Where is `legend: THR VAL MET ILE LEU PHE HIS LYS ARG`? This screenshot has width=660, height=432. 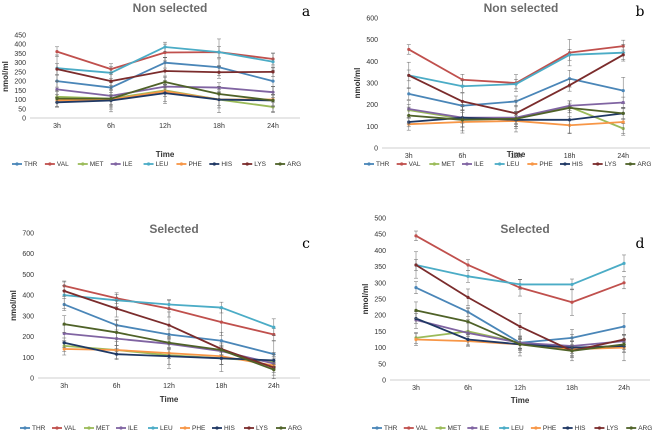 legend: THR VAL MET ILE LEU PHE HIS LYS ARG is located at coordinates (156, 164).